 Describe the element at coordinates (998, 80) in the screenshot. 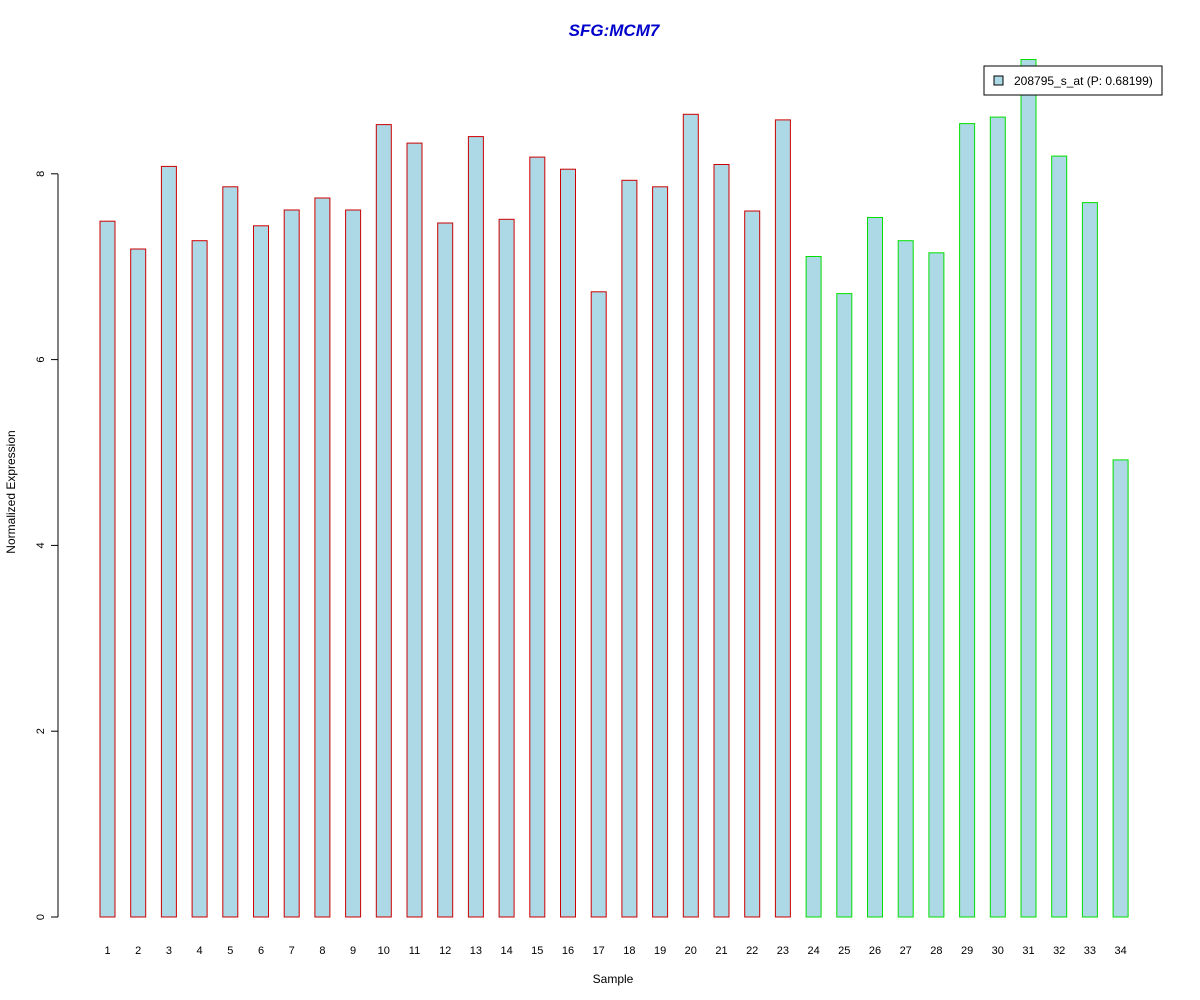

I see `legend-swatch` at that location.